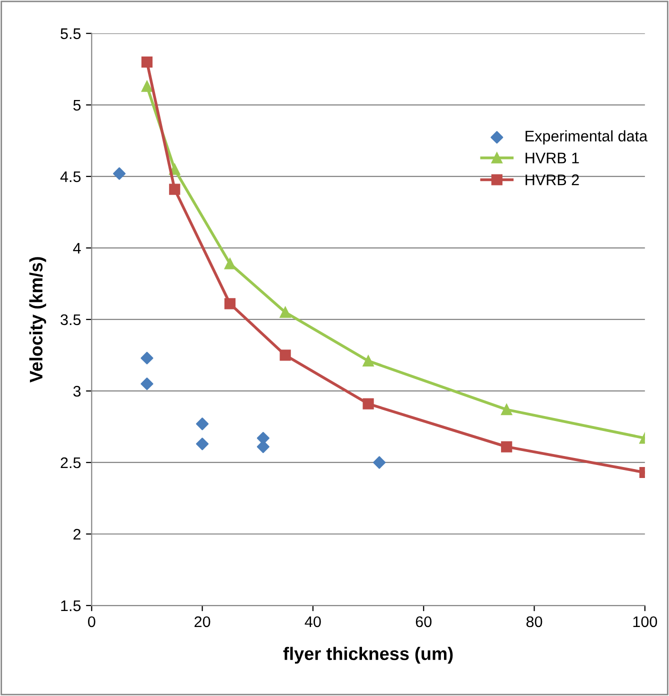 The width and height of the screenshot is (669, 696). What do you see at coordinates (77, 248) in the screenshot?
I see `y-tick-label: 4` at bounding box center [77, 248].